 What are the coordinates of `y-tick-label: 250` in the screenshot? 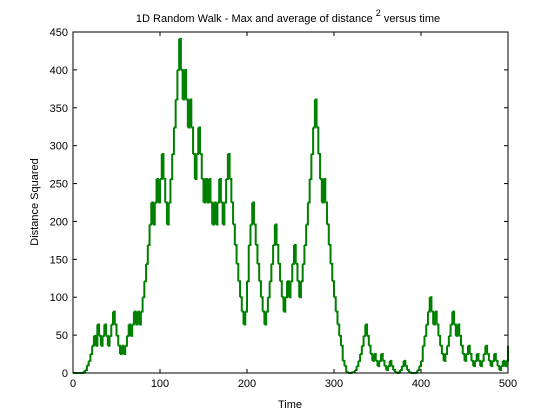 It's located at (59, 185).